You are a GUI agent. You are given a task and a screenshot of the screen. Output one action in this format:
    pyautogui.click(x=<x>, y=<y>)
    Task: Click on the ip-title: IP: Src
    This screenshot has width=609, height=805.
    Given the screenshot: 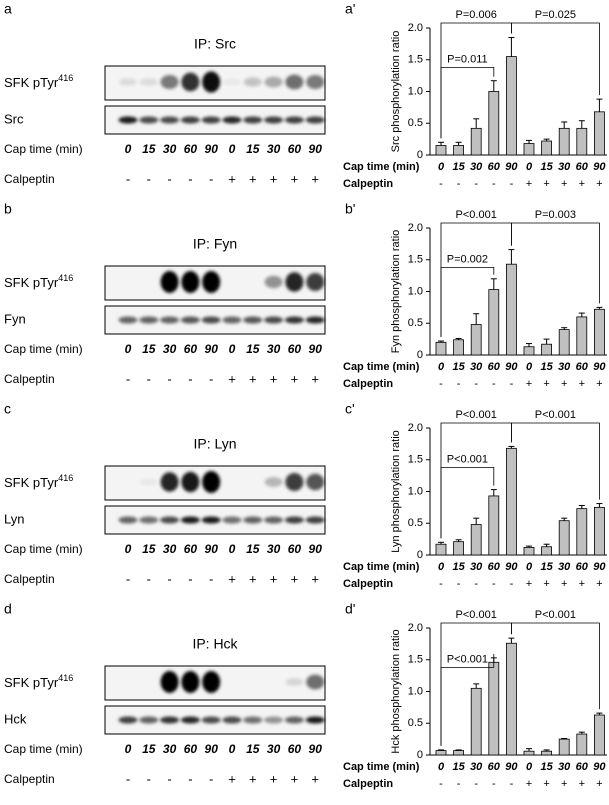 What is the action you would take?
    pyautogui.click(x=215, y=44)
    